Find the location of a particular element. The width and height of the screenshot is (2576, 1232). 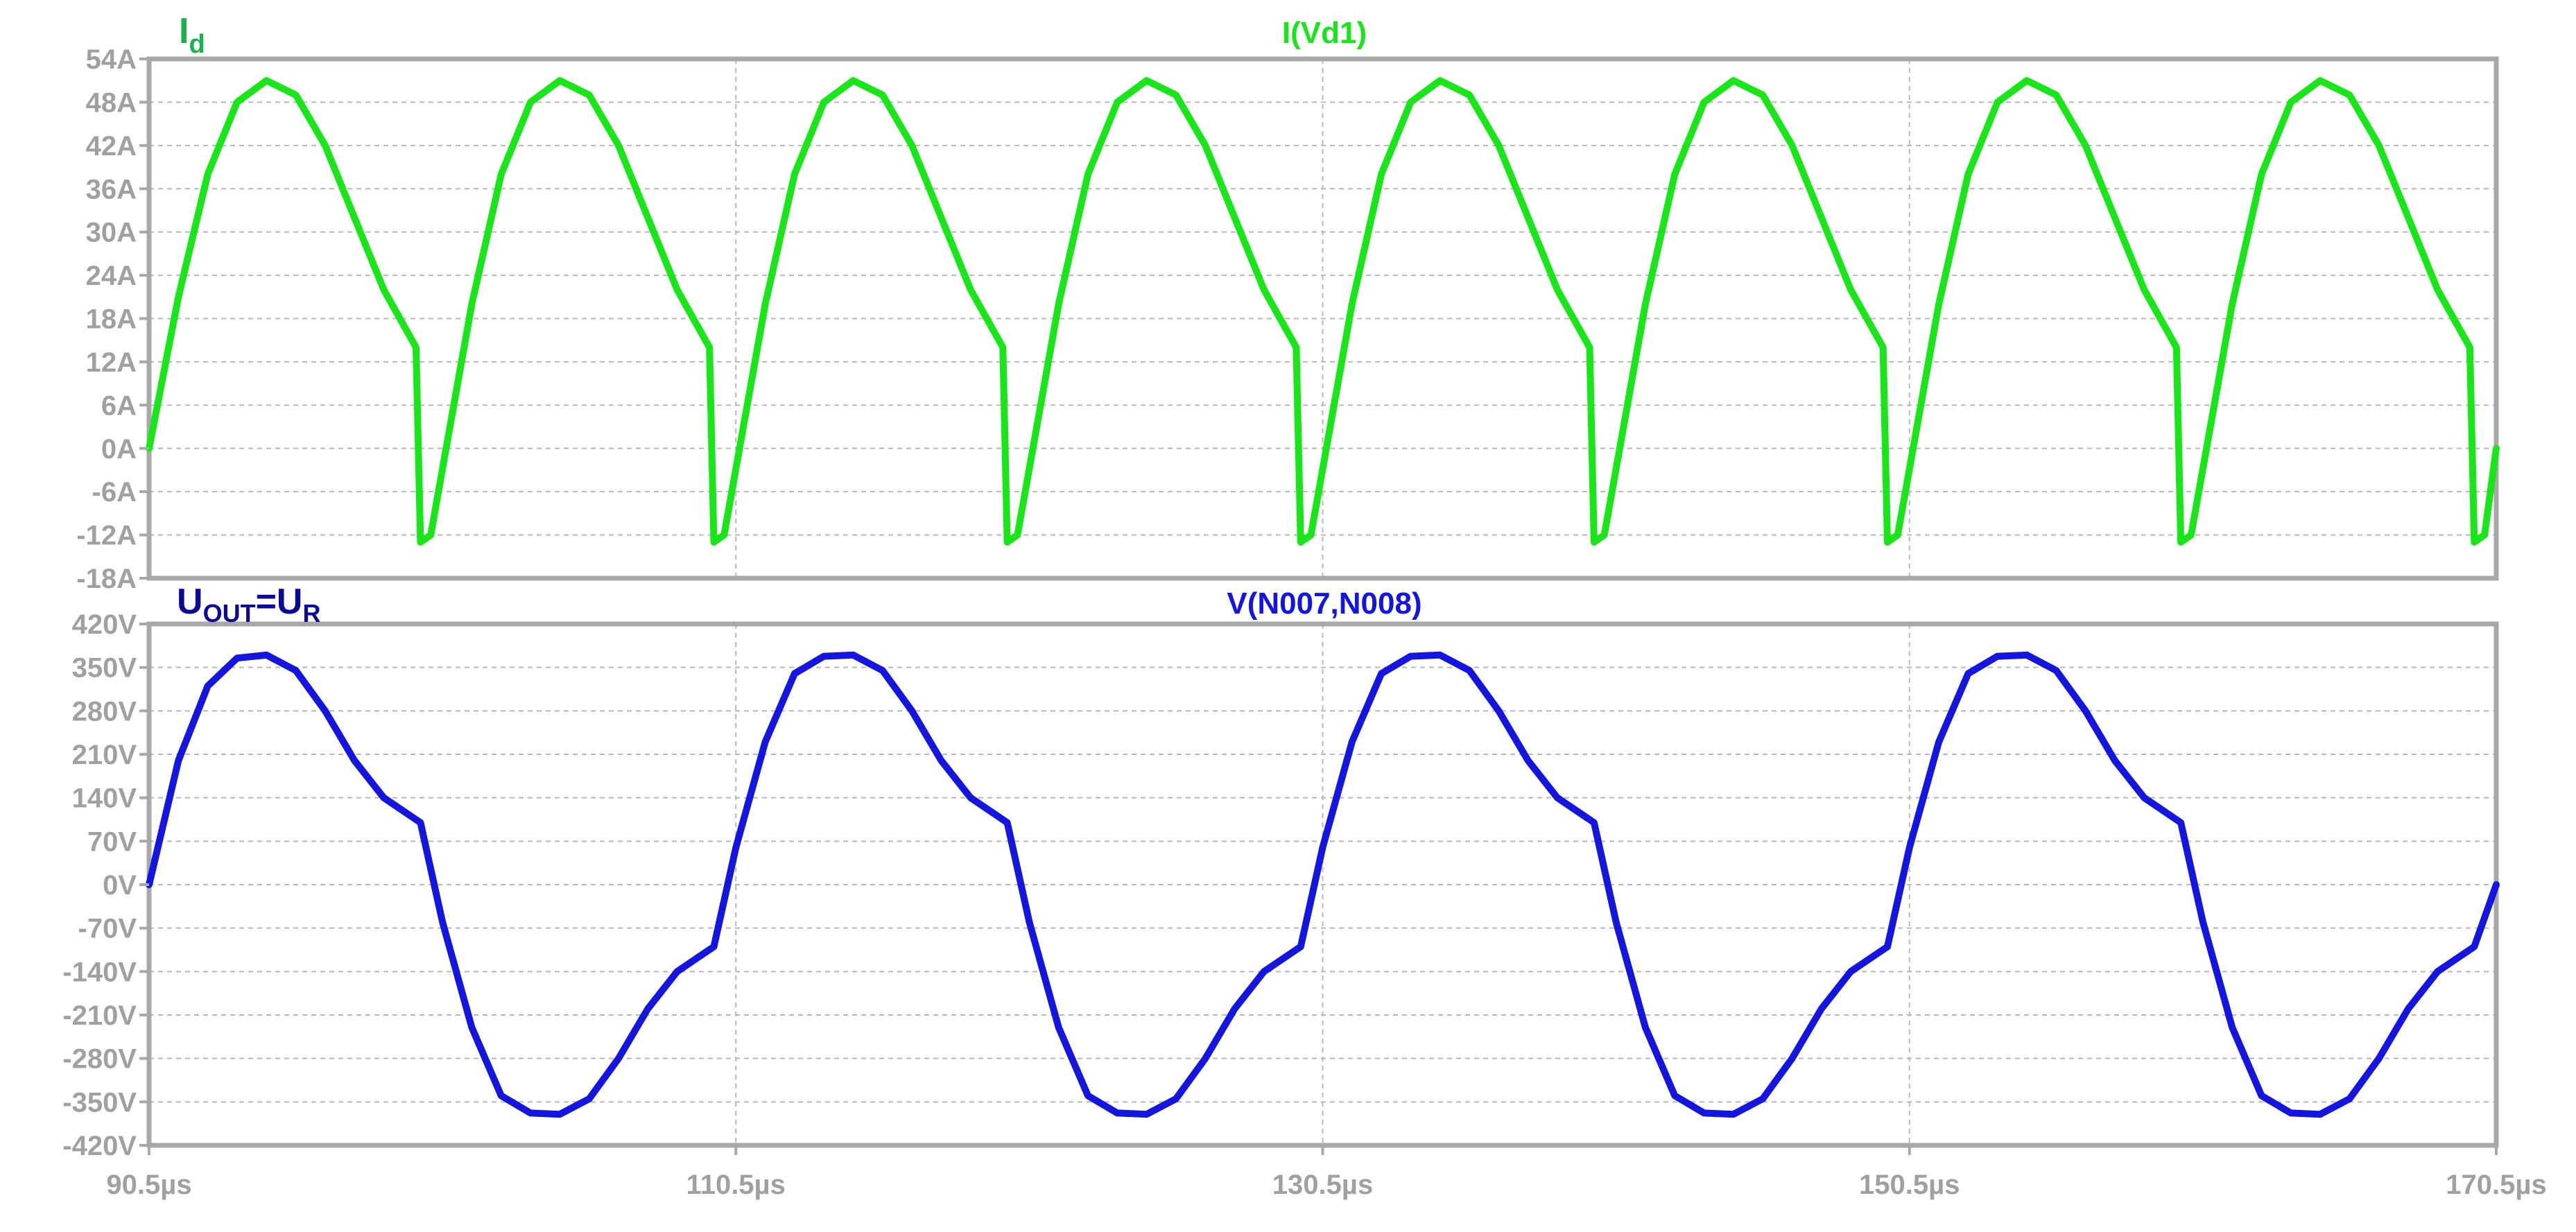

time-x-axis: 90.5µs 110.5µs 130.5µs 150.5µs 170.5µs is located at coordinates (1326, 1172).